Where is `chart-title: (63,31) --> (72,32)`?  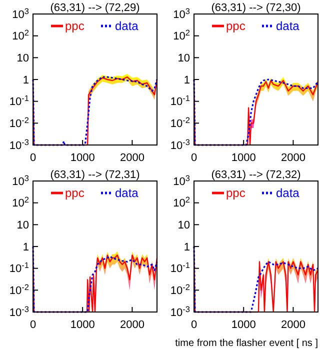 chart-title: (63,31) --> (72,32) is located at coordinates (256, 175).